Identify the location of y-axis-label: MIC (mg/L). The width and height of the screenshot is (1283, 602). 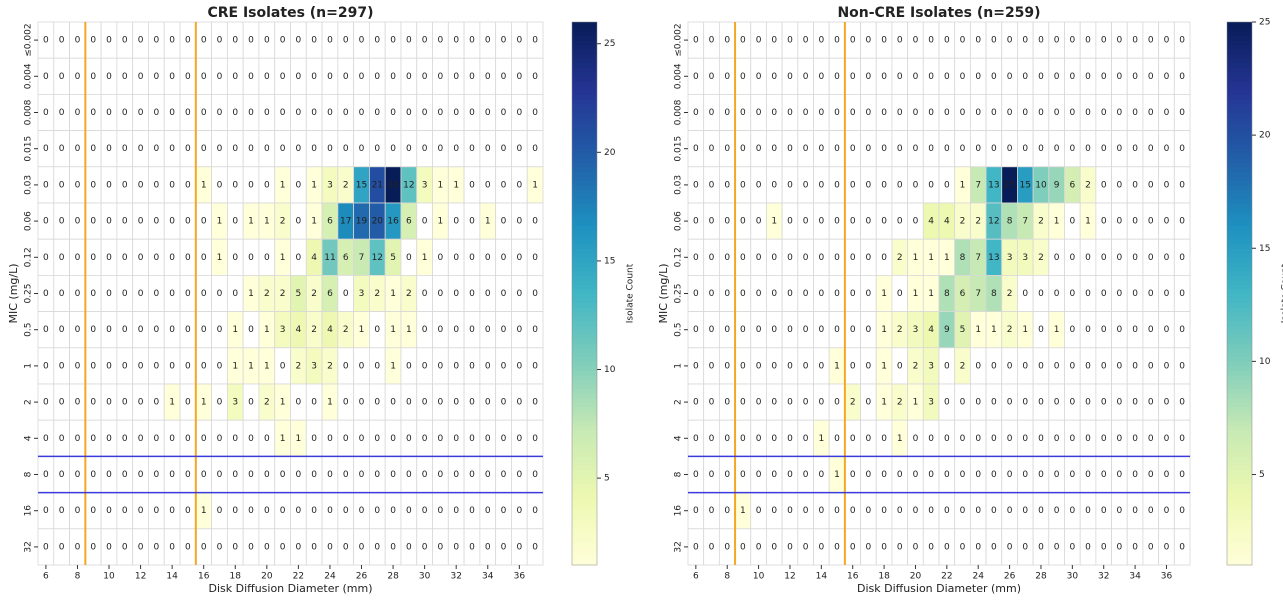
(13, 293).